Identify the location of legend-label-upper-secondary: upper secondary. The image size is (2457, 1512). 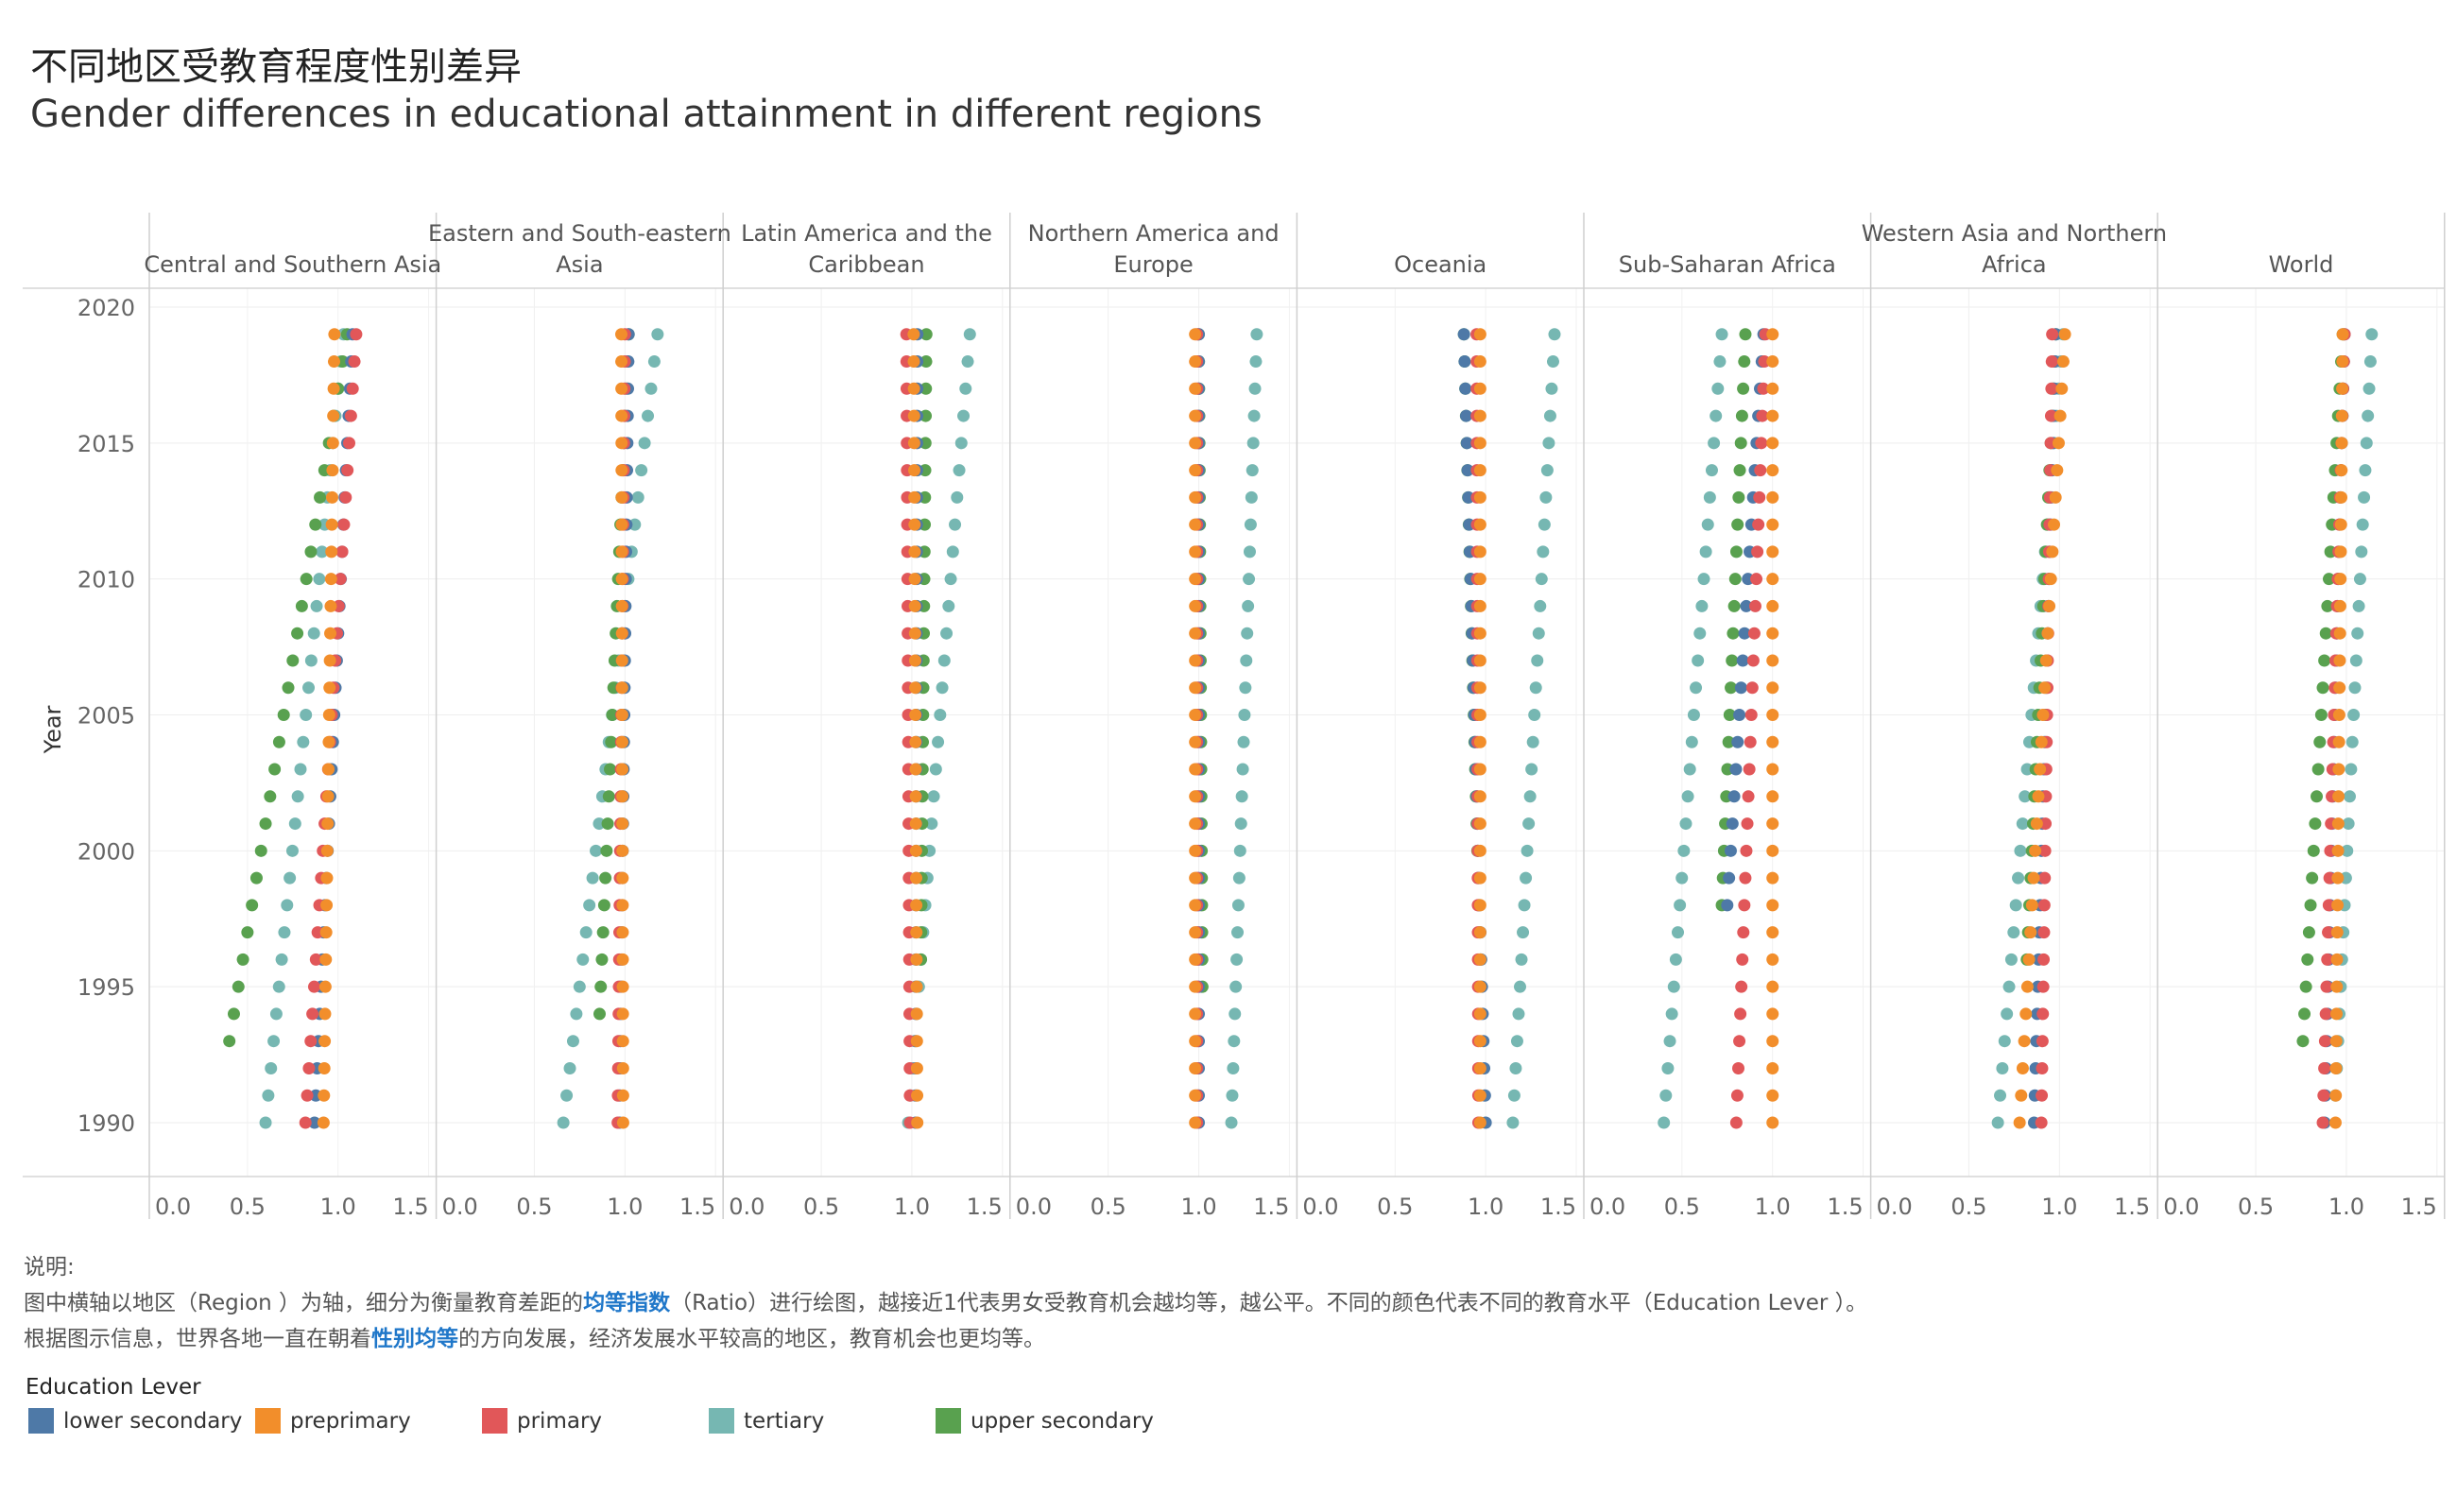
(1062, 1421).